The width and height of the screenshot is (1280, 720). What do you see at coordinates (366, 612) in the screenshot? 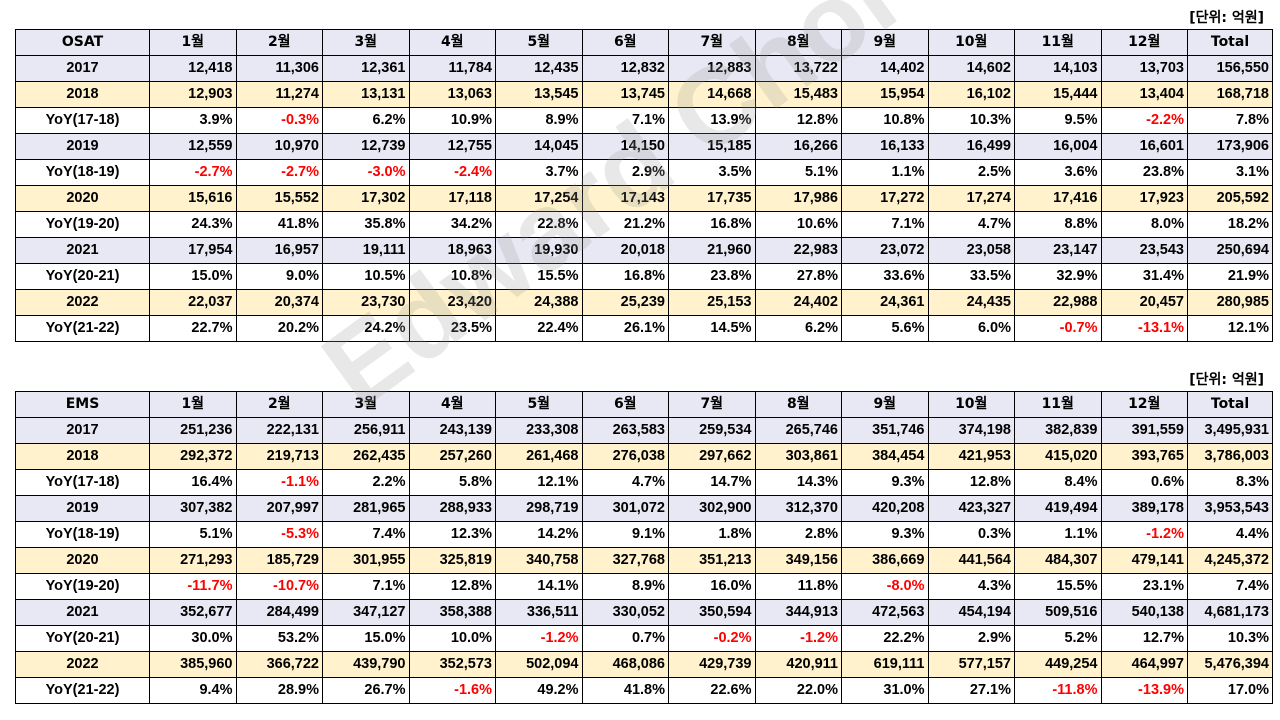
I see `table-cell: 347,127` at bounding box center [366, 612].